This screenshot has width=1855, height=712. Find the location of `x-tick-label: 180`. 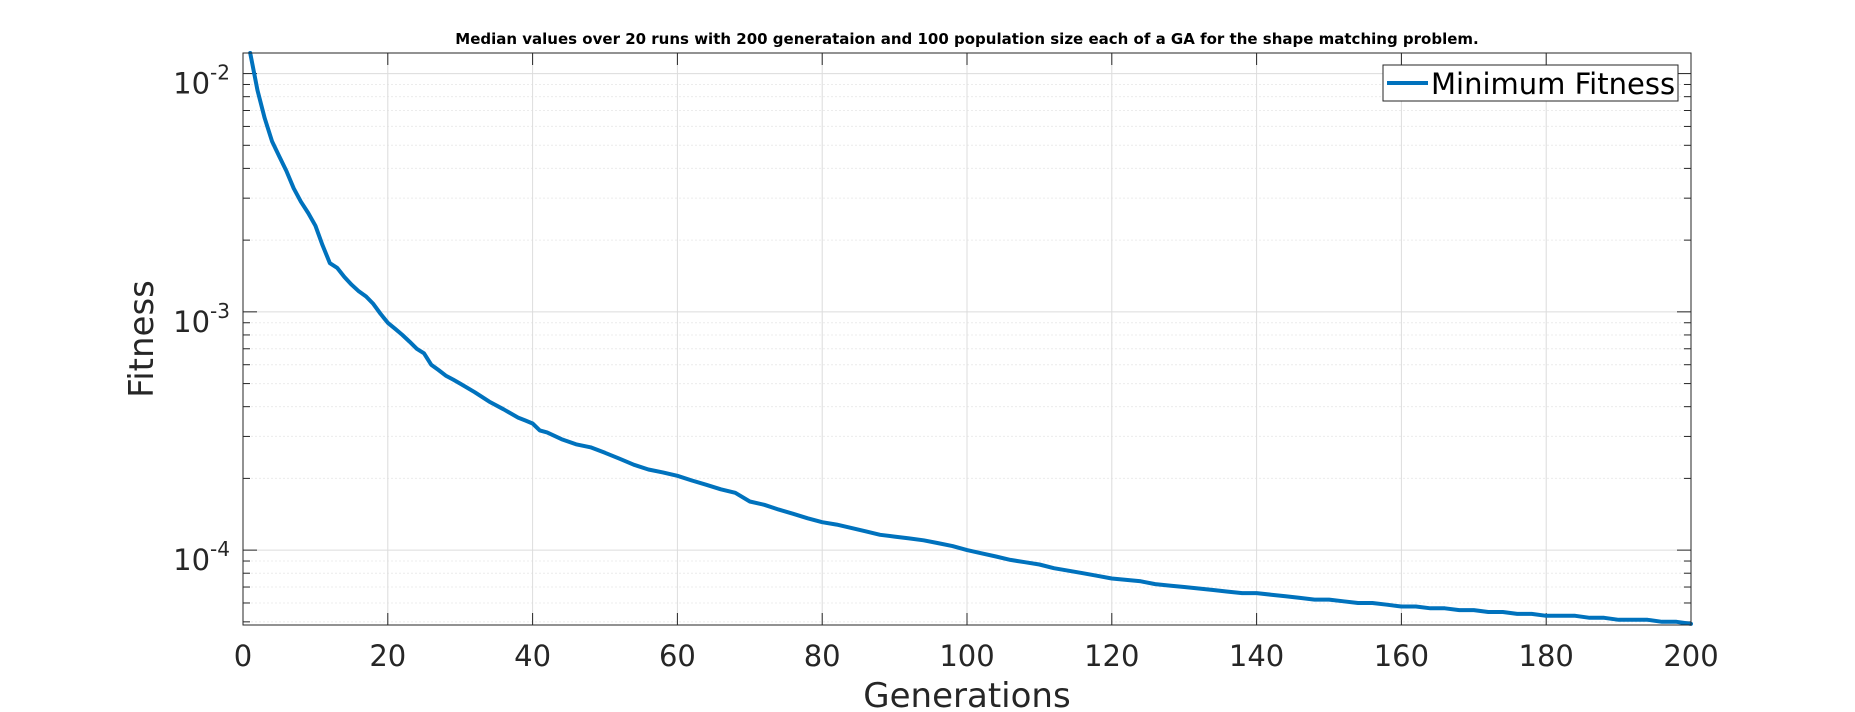

x-tick-label: 180 is located at coordinates (1546, 656).